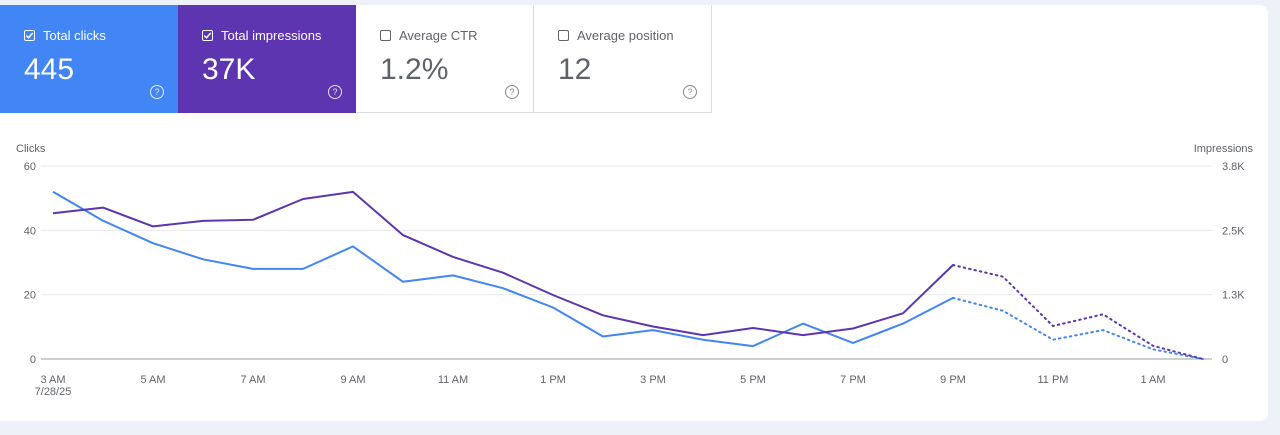 The height and width of the screenshot is (435, 1280). What do you see at coordinates (33, 360) in the screenshot?
I see `left-tick-label: 0` at bounding box center [33, 360].